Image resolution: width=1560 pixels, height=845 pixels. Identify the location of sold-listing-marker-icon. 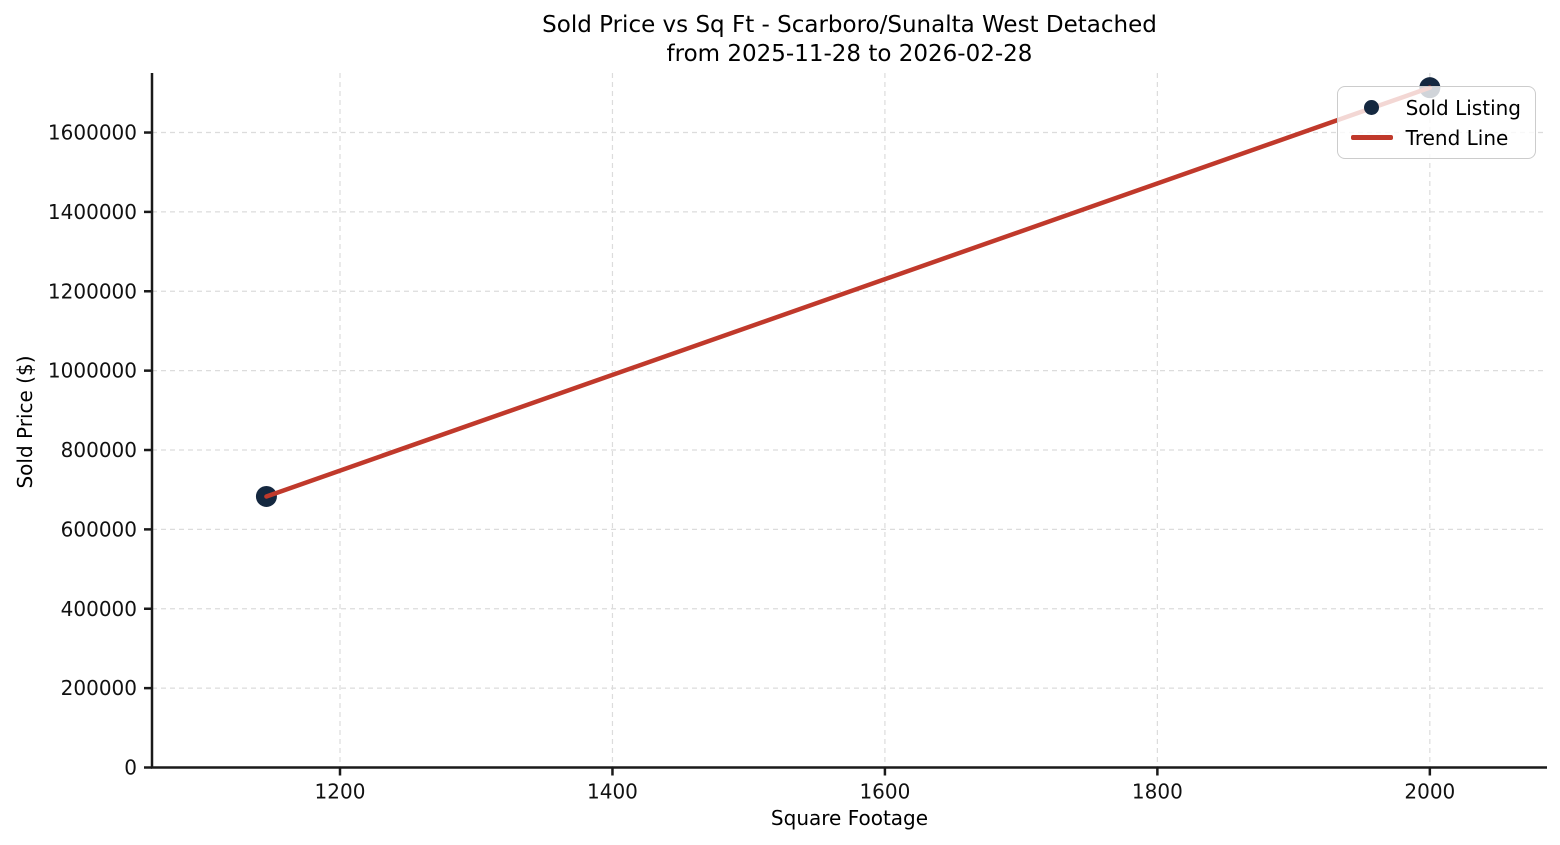
(1372, 107).